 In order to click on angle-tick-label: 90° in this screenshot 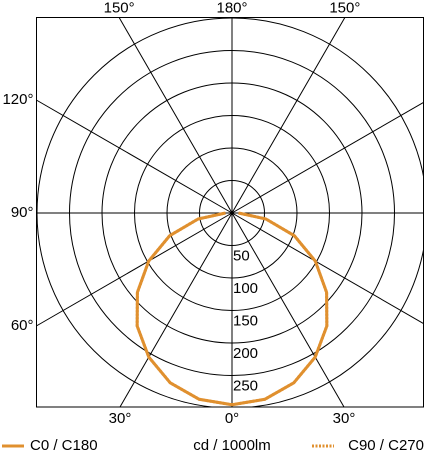, I will do `click(22, 212)`.